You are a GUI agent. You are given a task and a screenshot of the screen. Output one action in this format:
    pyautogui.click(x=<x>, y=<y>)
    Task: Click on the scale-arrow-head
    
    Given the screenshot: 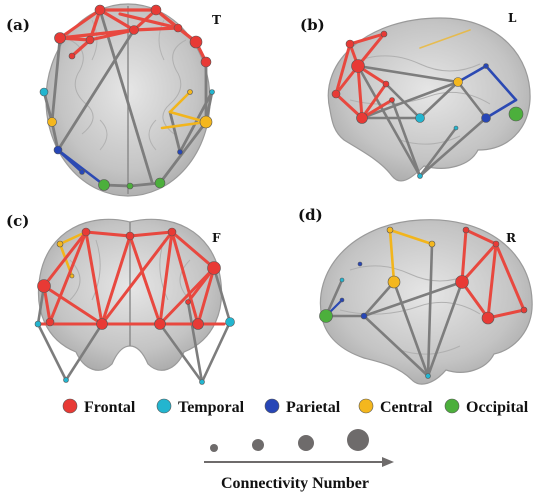 What is the action you would take?
    pyautogui.click(x=388, y=462)
    